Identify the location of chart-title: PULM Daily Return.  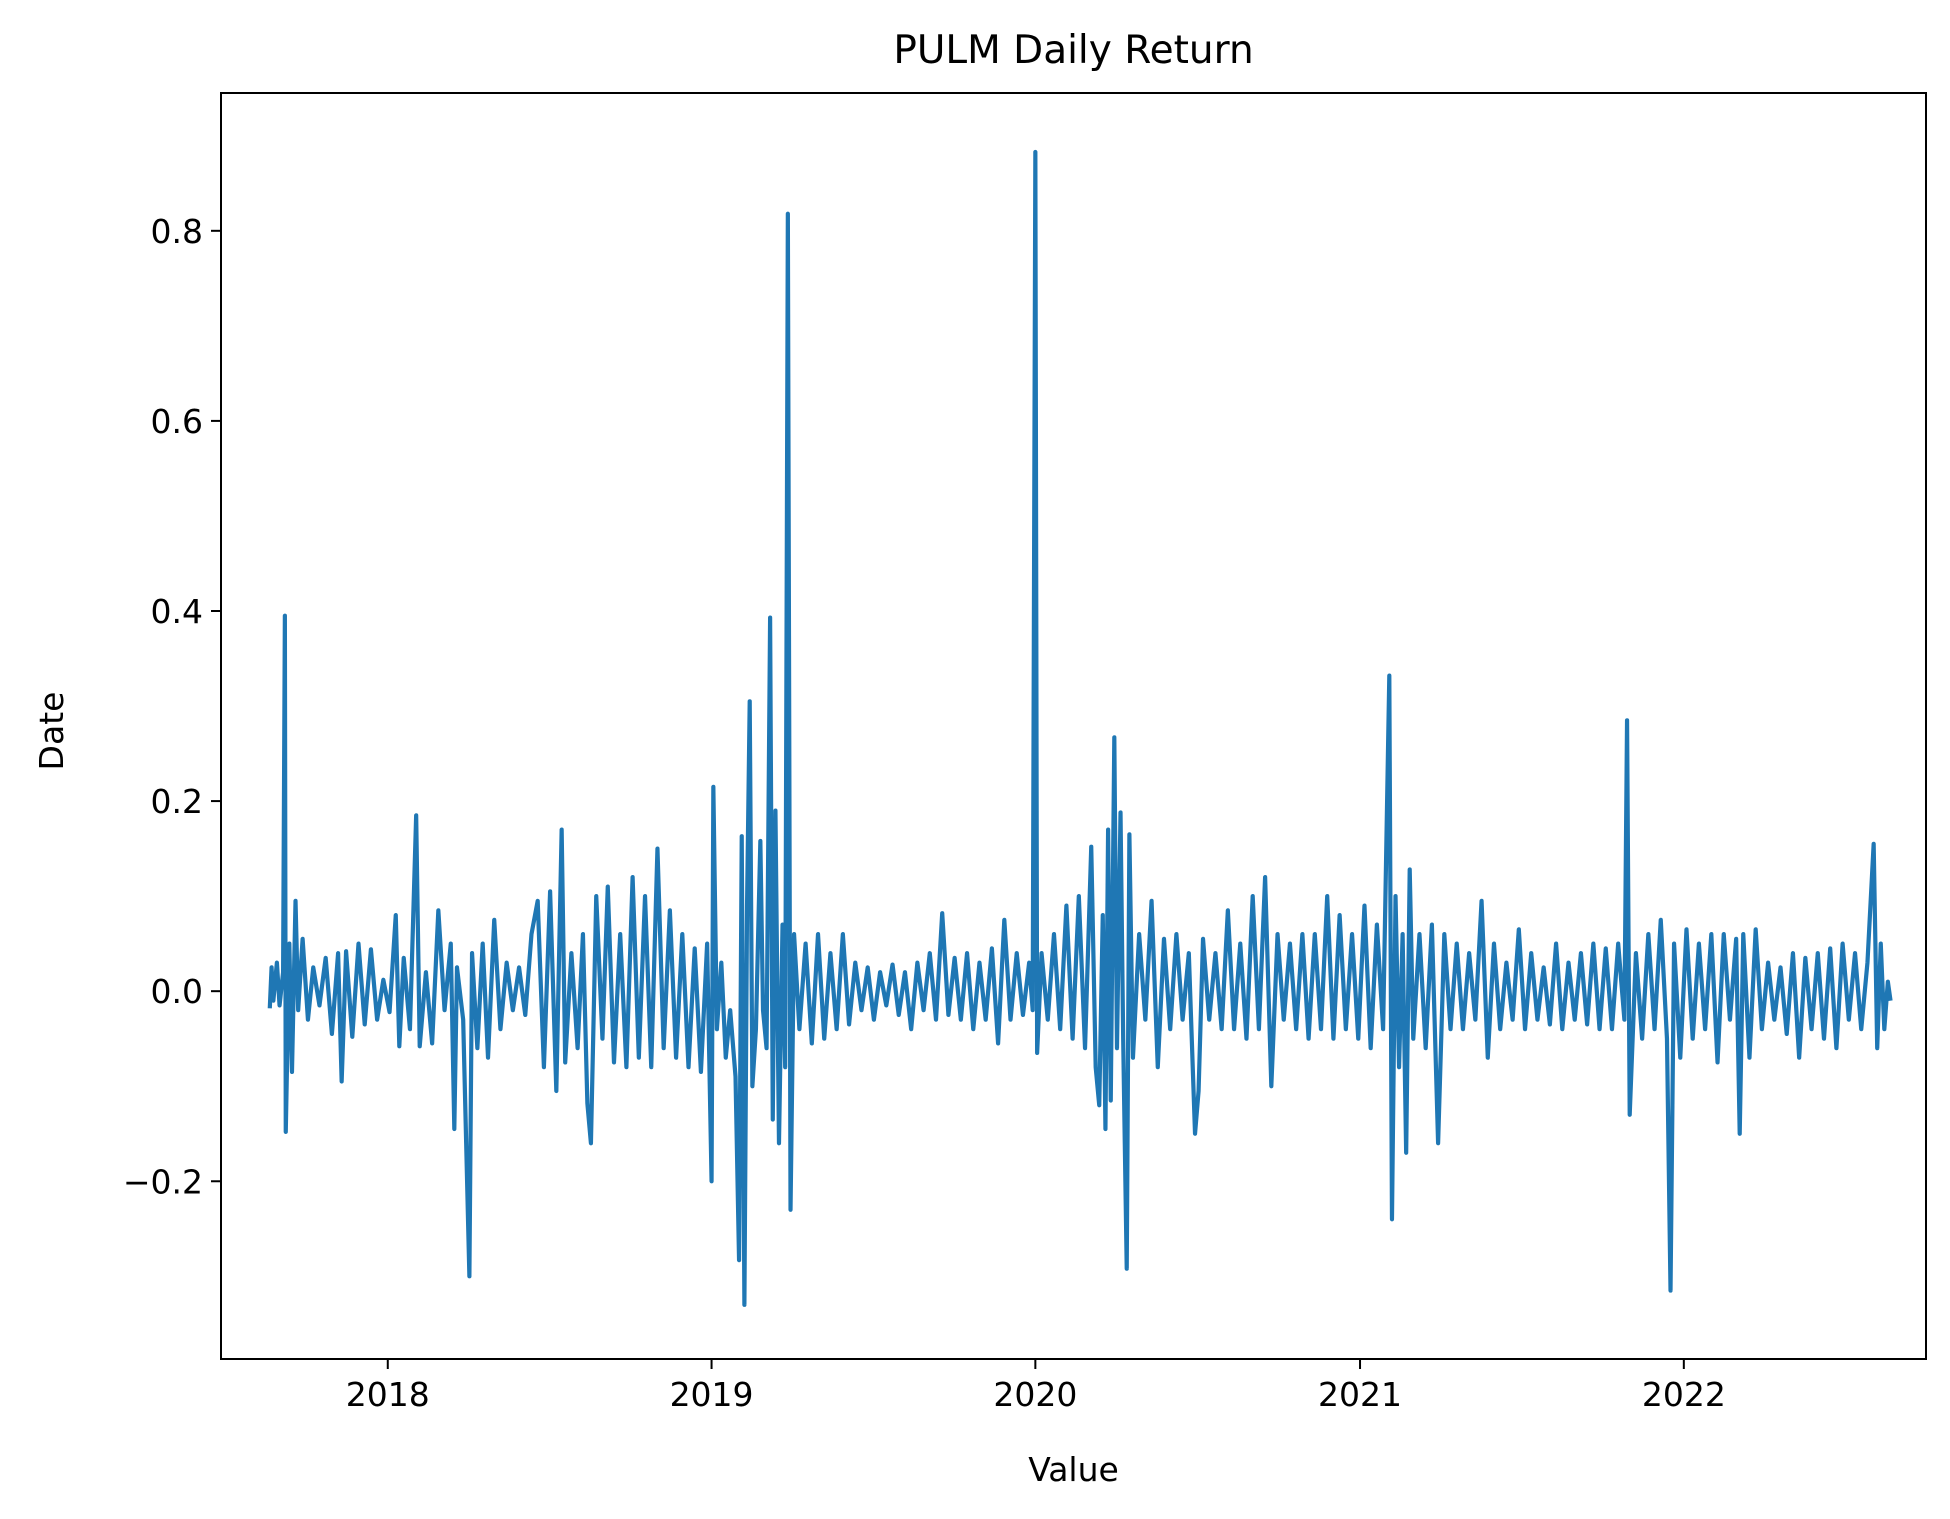
(1073, 50).